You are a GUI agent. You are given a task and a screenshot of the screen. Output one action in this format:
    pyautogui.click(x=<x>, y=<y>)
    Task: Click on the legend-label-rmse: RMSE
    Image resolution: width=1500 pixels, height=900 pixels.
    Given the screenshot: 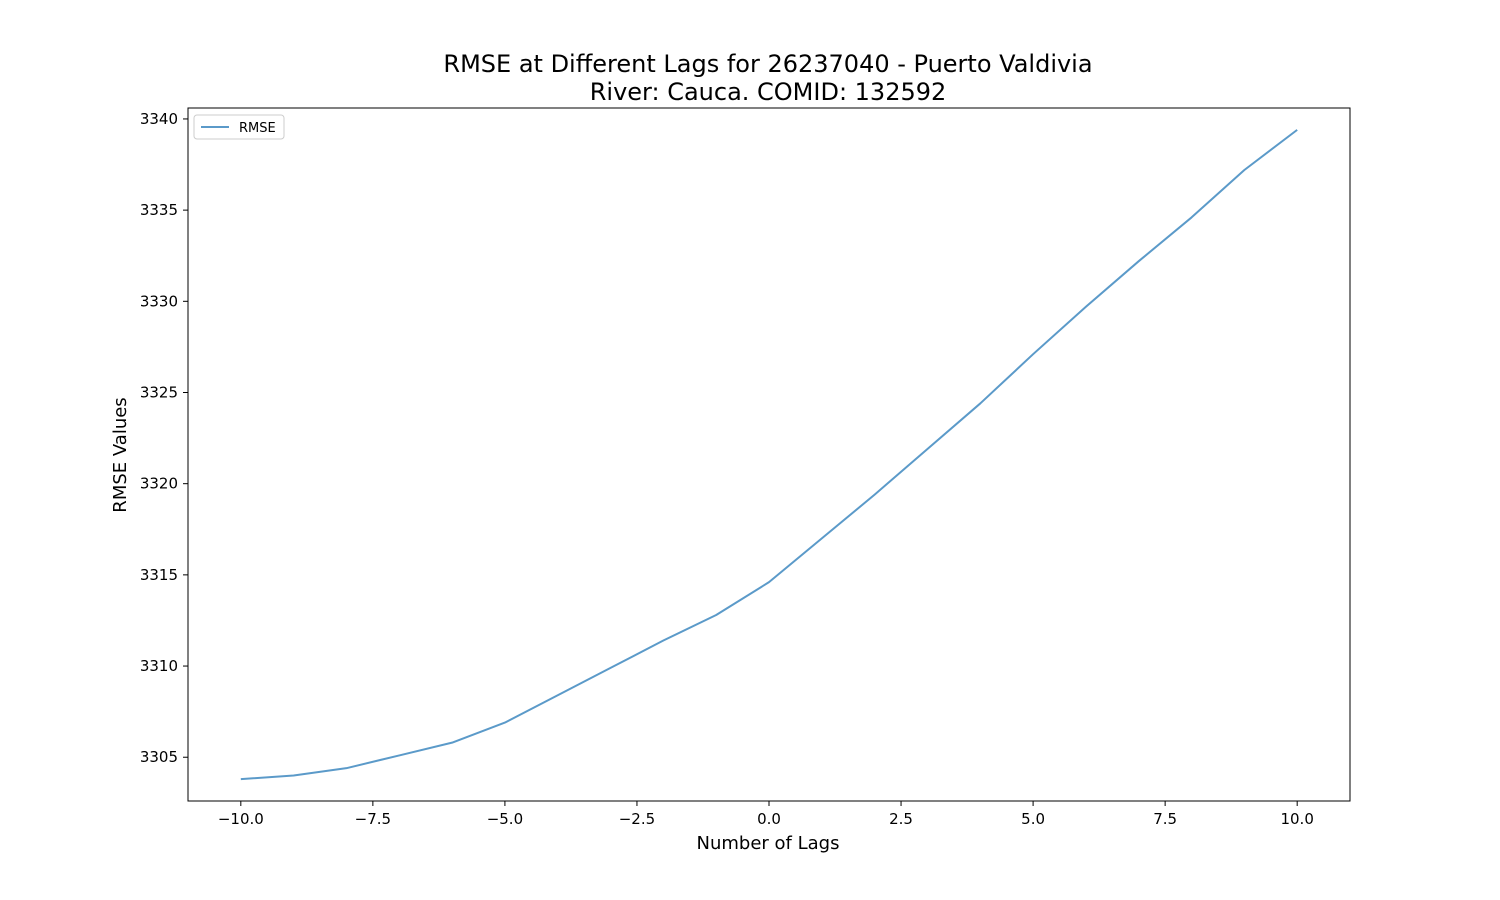 What is the action you would take?
    pyautogui.click(x=257, y=128)
    